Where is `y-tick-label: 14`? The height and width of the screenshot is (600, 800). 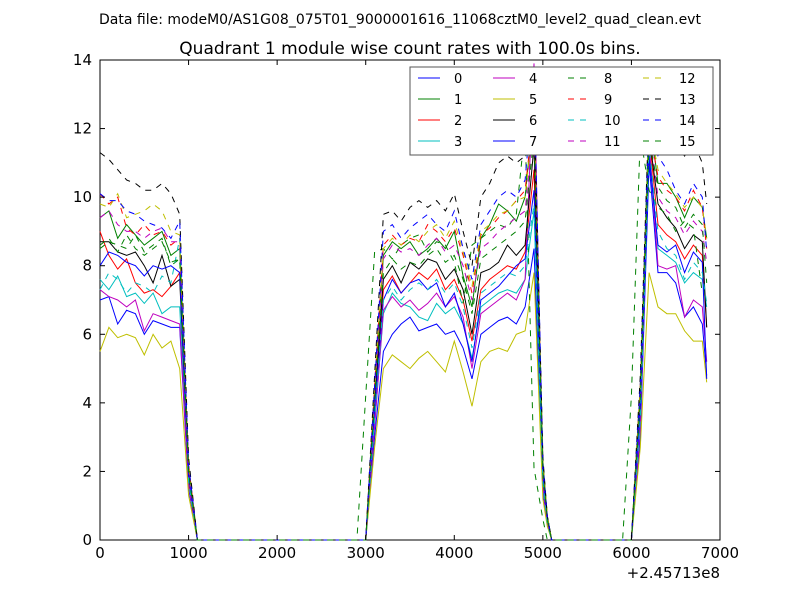 y-tick-label: 14 is located at coordinates (82, 60).